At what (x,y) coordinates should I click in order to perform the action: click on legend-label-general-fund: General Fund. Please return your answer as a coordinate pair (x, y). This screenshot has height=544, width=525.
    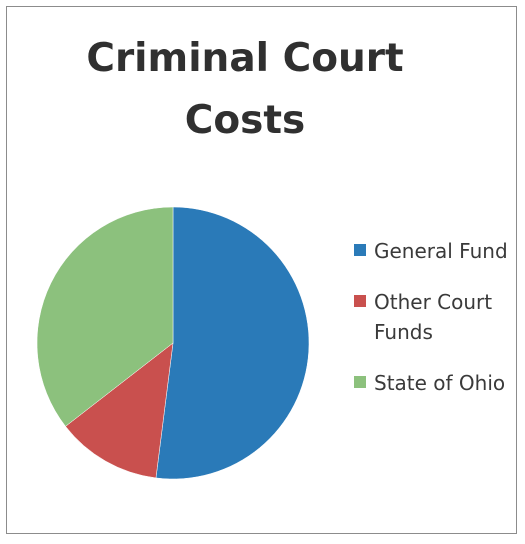
    Looking at the image, I should click on (441, 251).